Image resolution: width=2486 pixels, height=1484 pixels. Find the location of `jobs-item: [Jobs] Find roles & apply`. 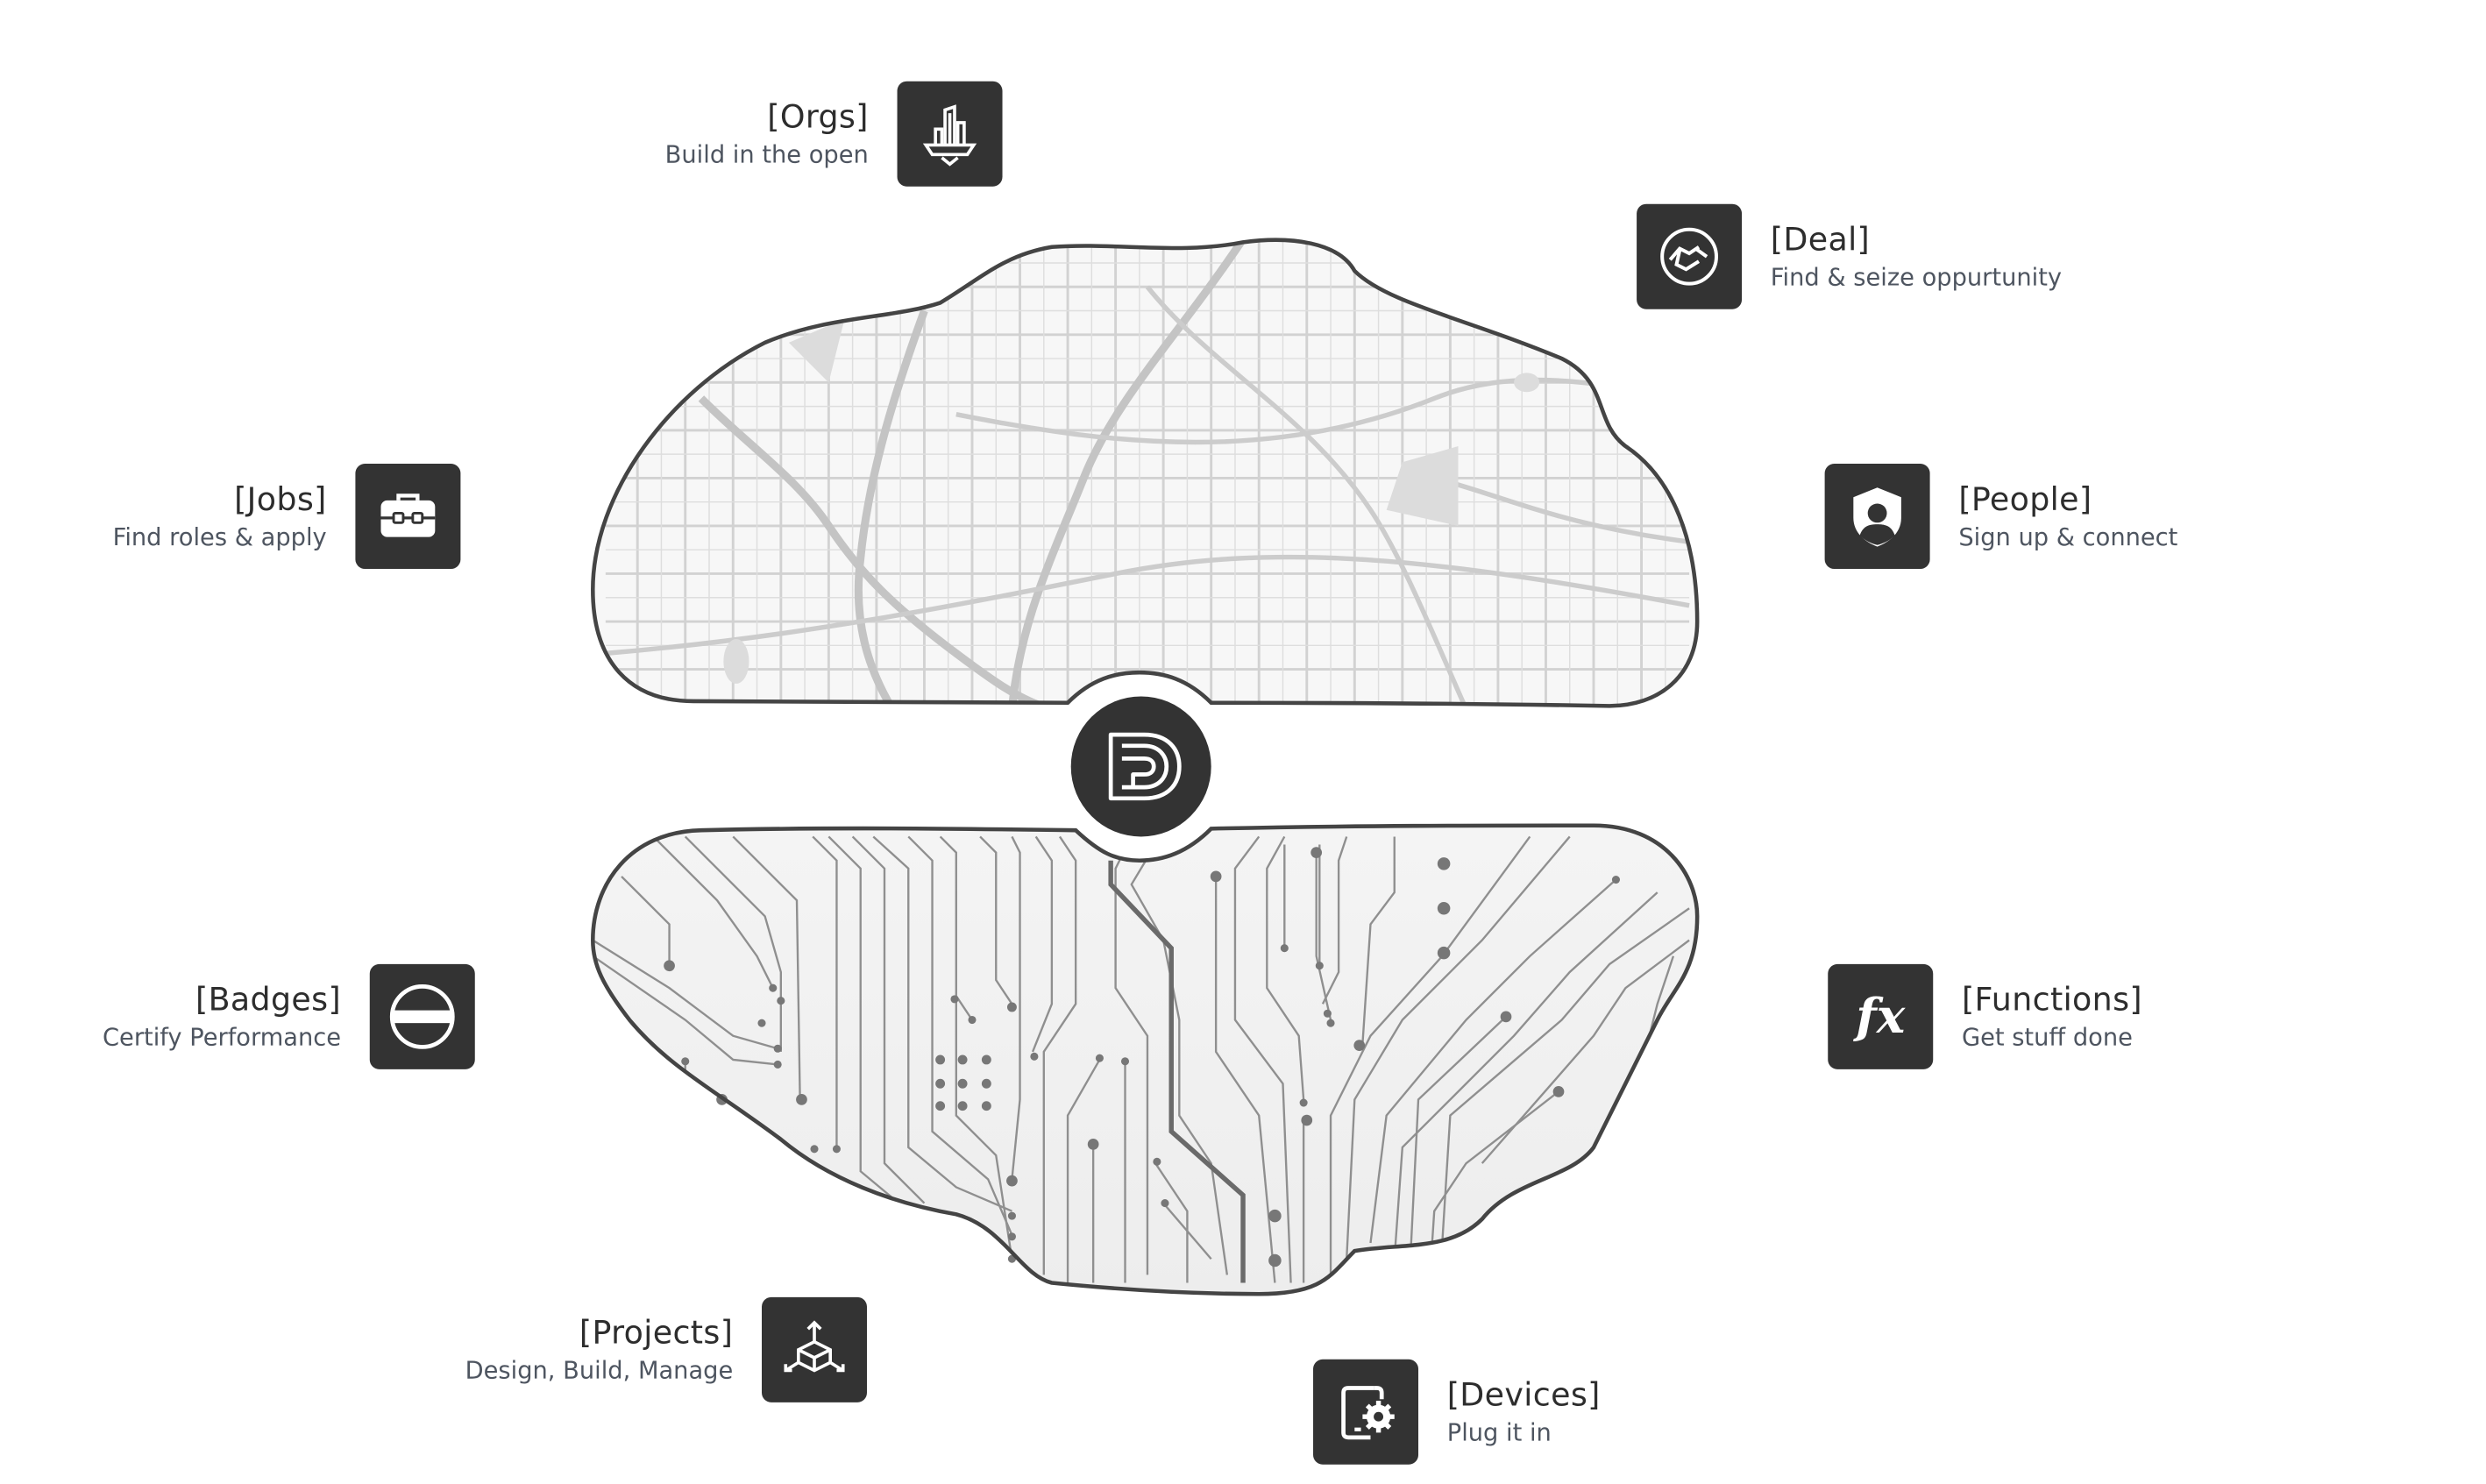

jobs-item: [Jobs] Find roles & apply is located at coordinates (286, 517).